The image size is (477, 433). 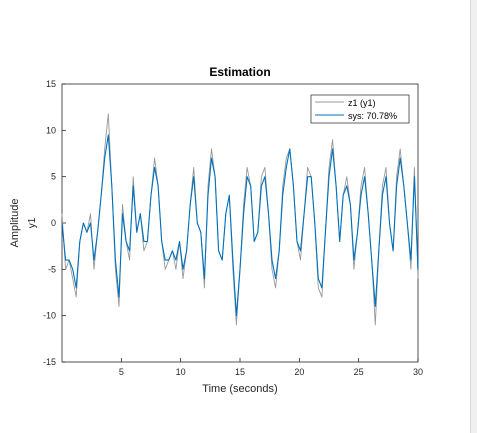 I want to click on y-tick-label: -5, so click(x=52, y=269).